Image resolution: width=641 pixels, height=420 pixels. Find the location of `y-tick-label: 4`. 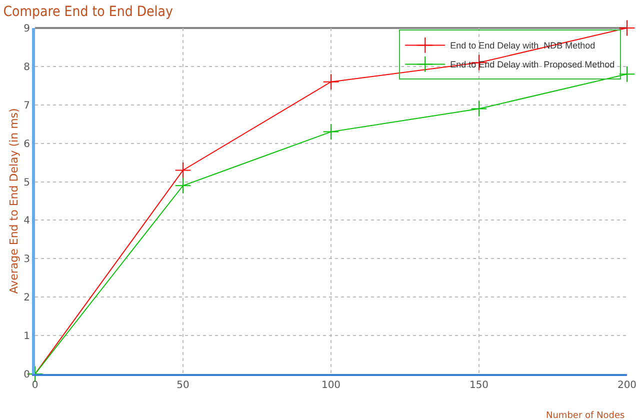

y-tick-label: 4 is located at coordinates (27, 221).